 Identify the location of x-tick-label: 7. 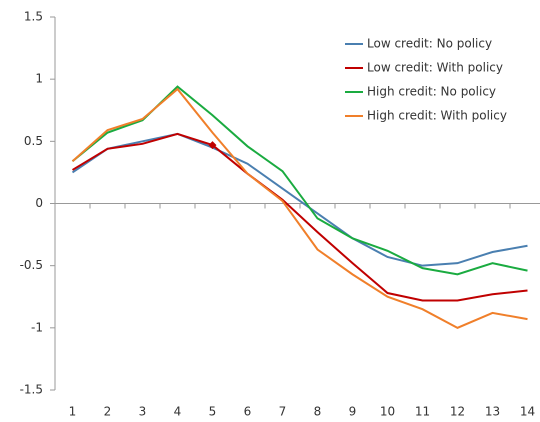
(283, 412).